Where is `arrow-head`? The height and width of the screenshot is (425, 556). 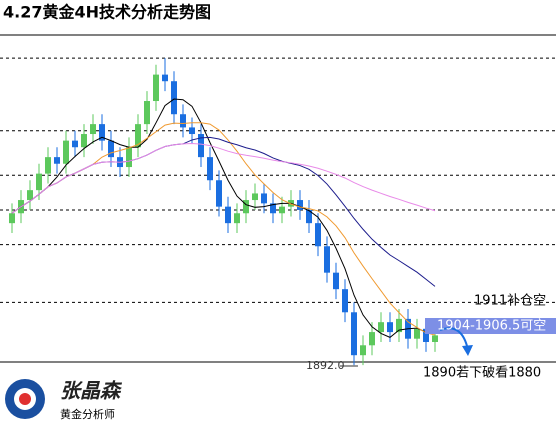
arrow-head is located at coordinates (467, 350).